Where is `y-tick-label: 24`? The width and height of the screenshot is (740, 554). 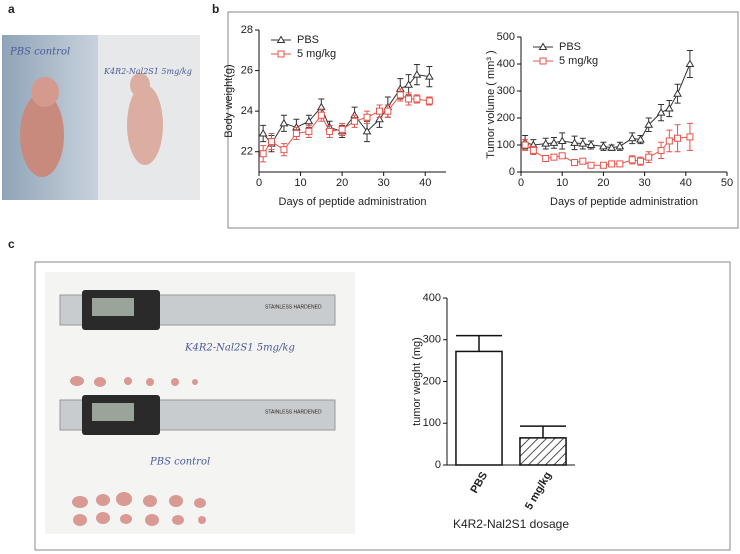 y-tick-label: 24 is located at coordinates (247, 111).